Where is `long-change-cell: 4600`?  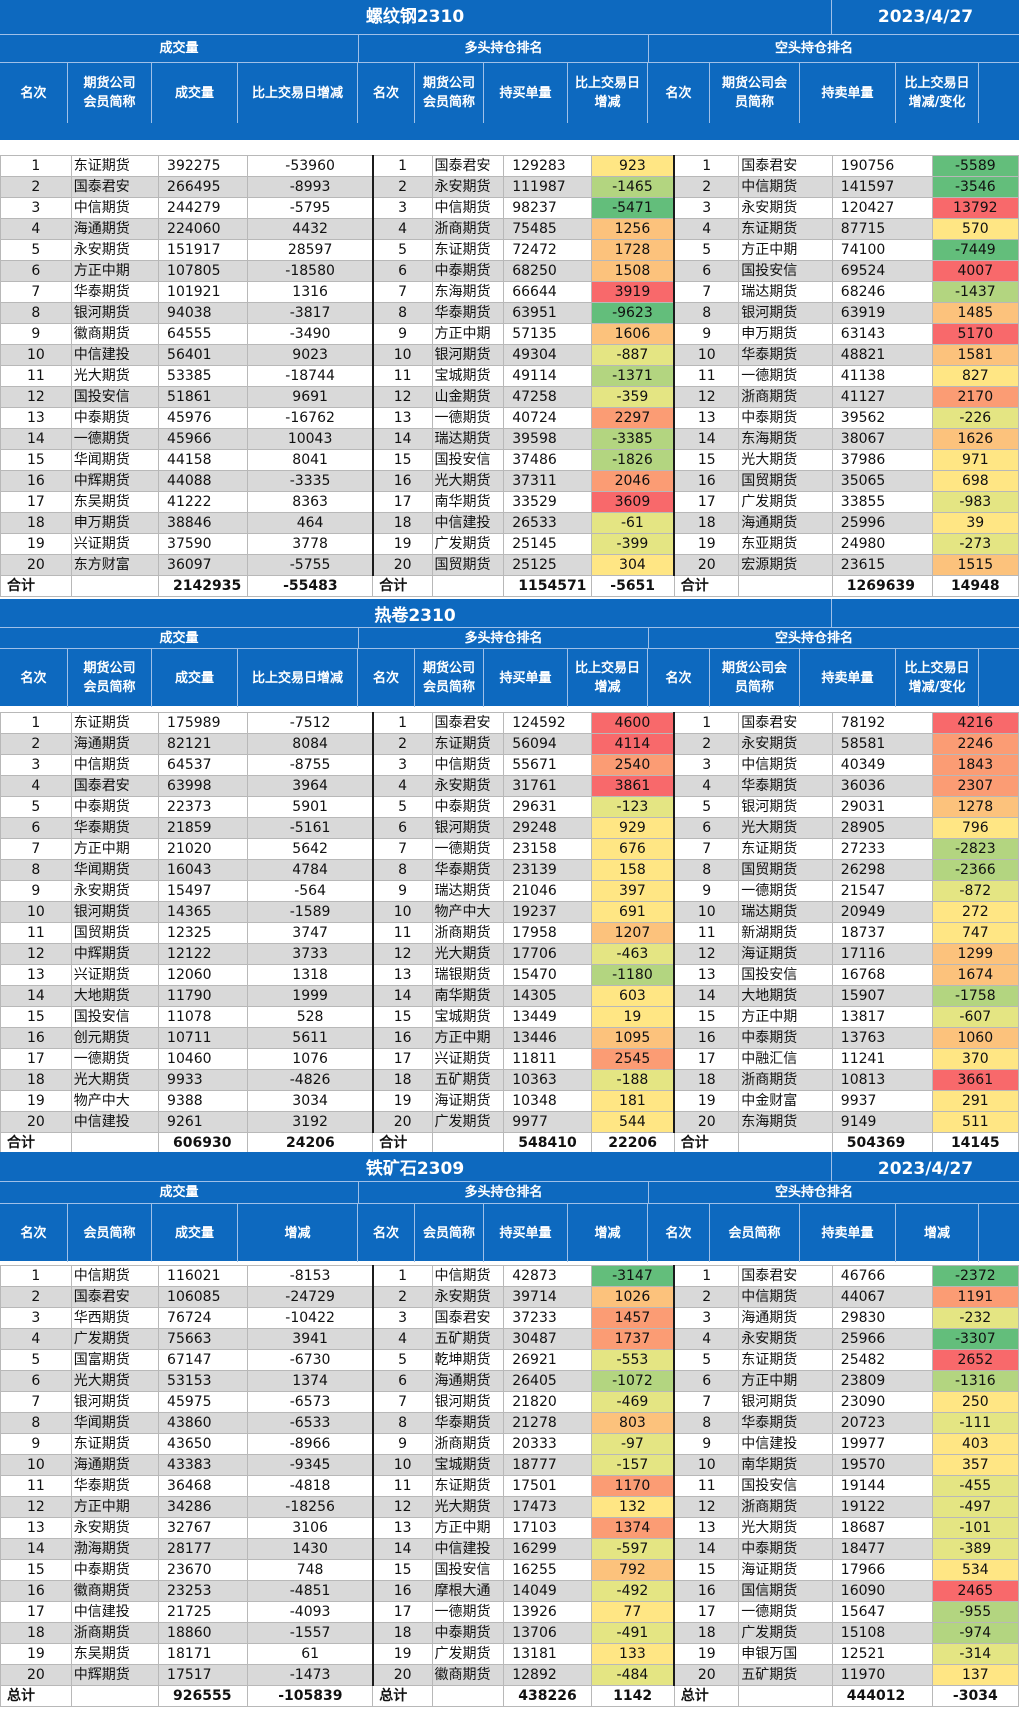
long-change-cell: 4600 is located at coordinates (632, 723).